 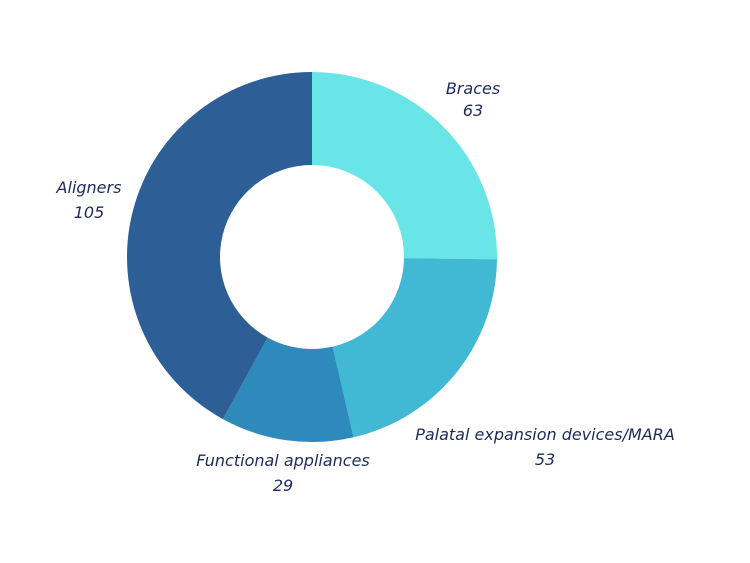 What do you see at coordinates (89, 212) in the screenshot?
I see `slice-value-aligners: 105` at bounding box center [89, 212].